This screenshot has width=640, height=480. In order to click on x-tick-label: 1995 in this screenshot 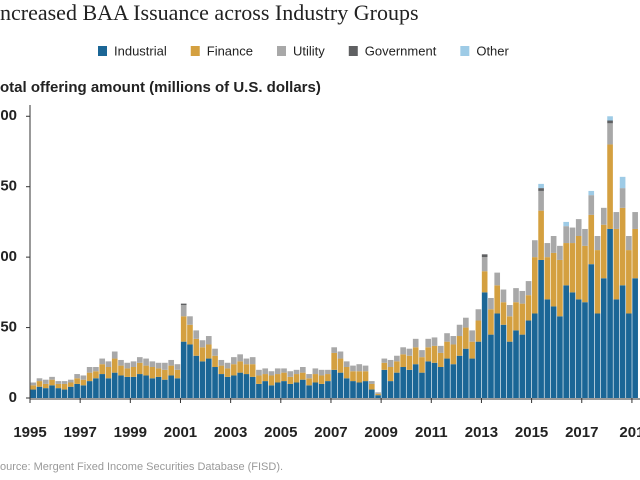, I will do `click(29, 432)`.